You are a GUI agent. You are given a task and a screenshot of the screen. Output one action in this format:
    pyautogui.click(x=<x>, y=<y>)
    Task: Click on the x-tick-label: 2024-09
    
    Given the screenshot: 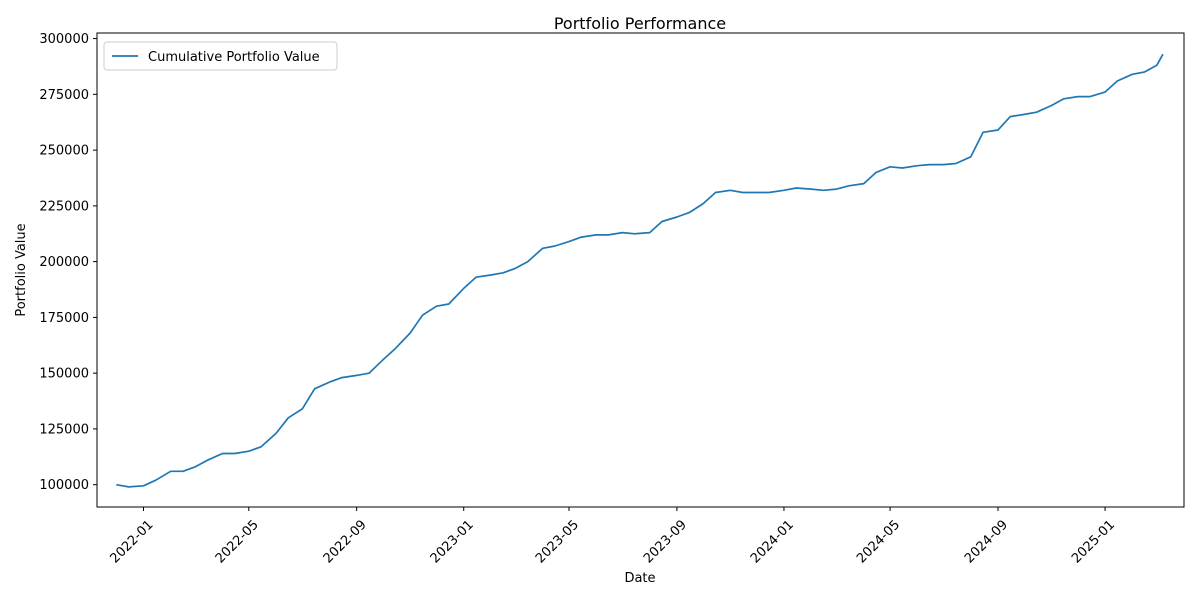 What is the action you would take?
    pyautogui.click(x=986, y=541)
    